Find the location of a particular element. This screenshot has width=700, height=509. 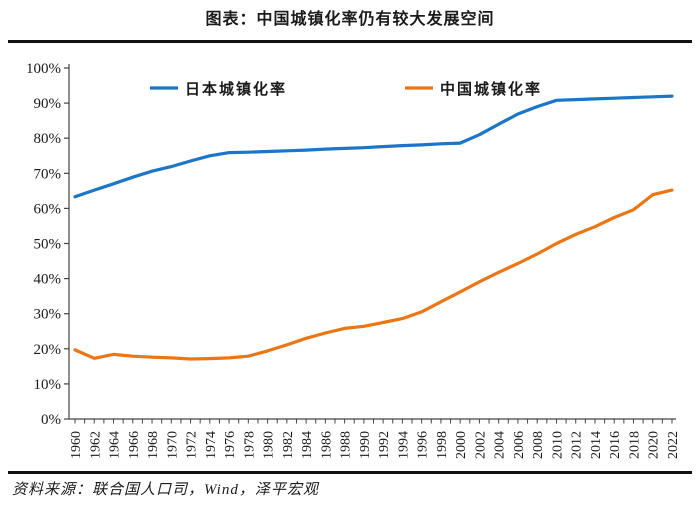

x-axis-label: 1994 is located at coordinates (403, 445).